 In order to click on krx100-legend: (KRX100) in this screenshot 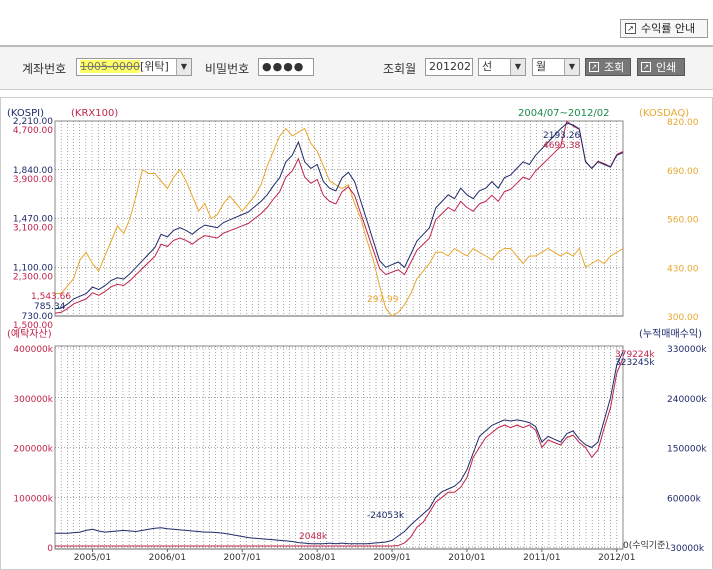, I will do `click(94, 113)`.